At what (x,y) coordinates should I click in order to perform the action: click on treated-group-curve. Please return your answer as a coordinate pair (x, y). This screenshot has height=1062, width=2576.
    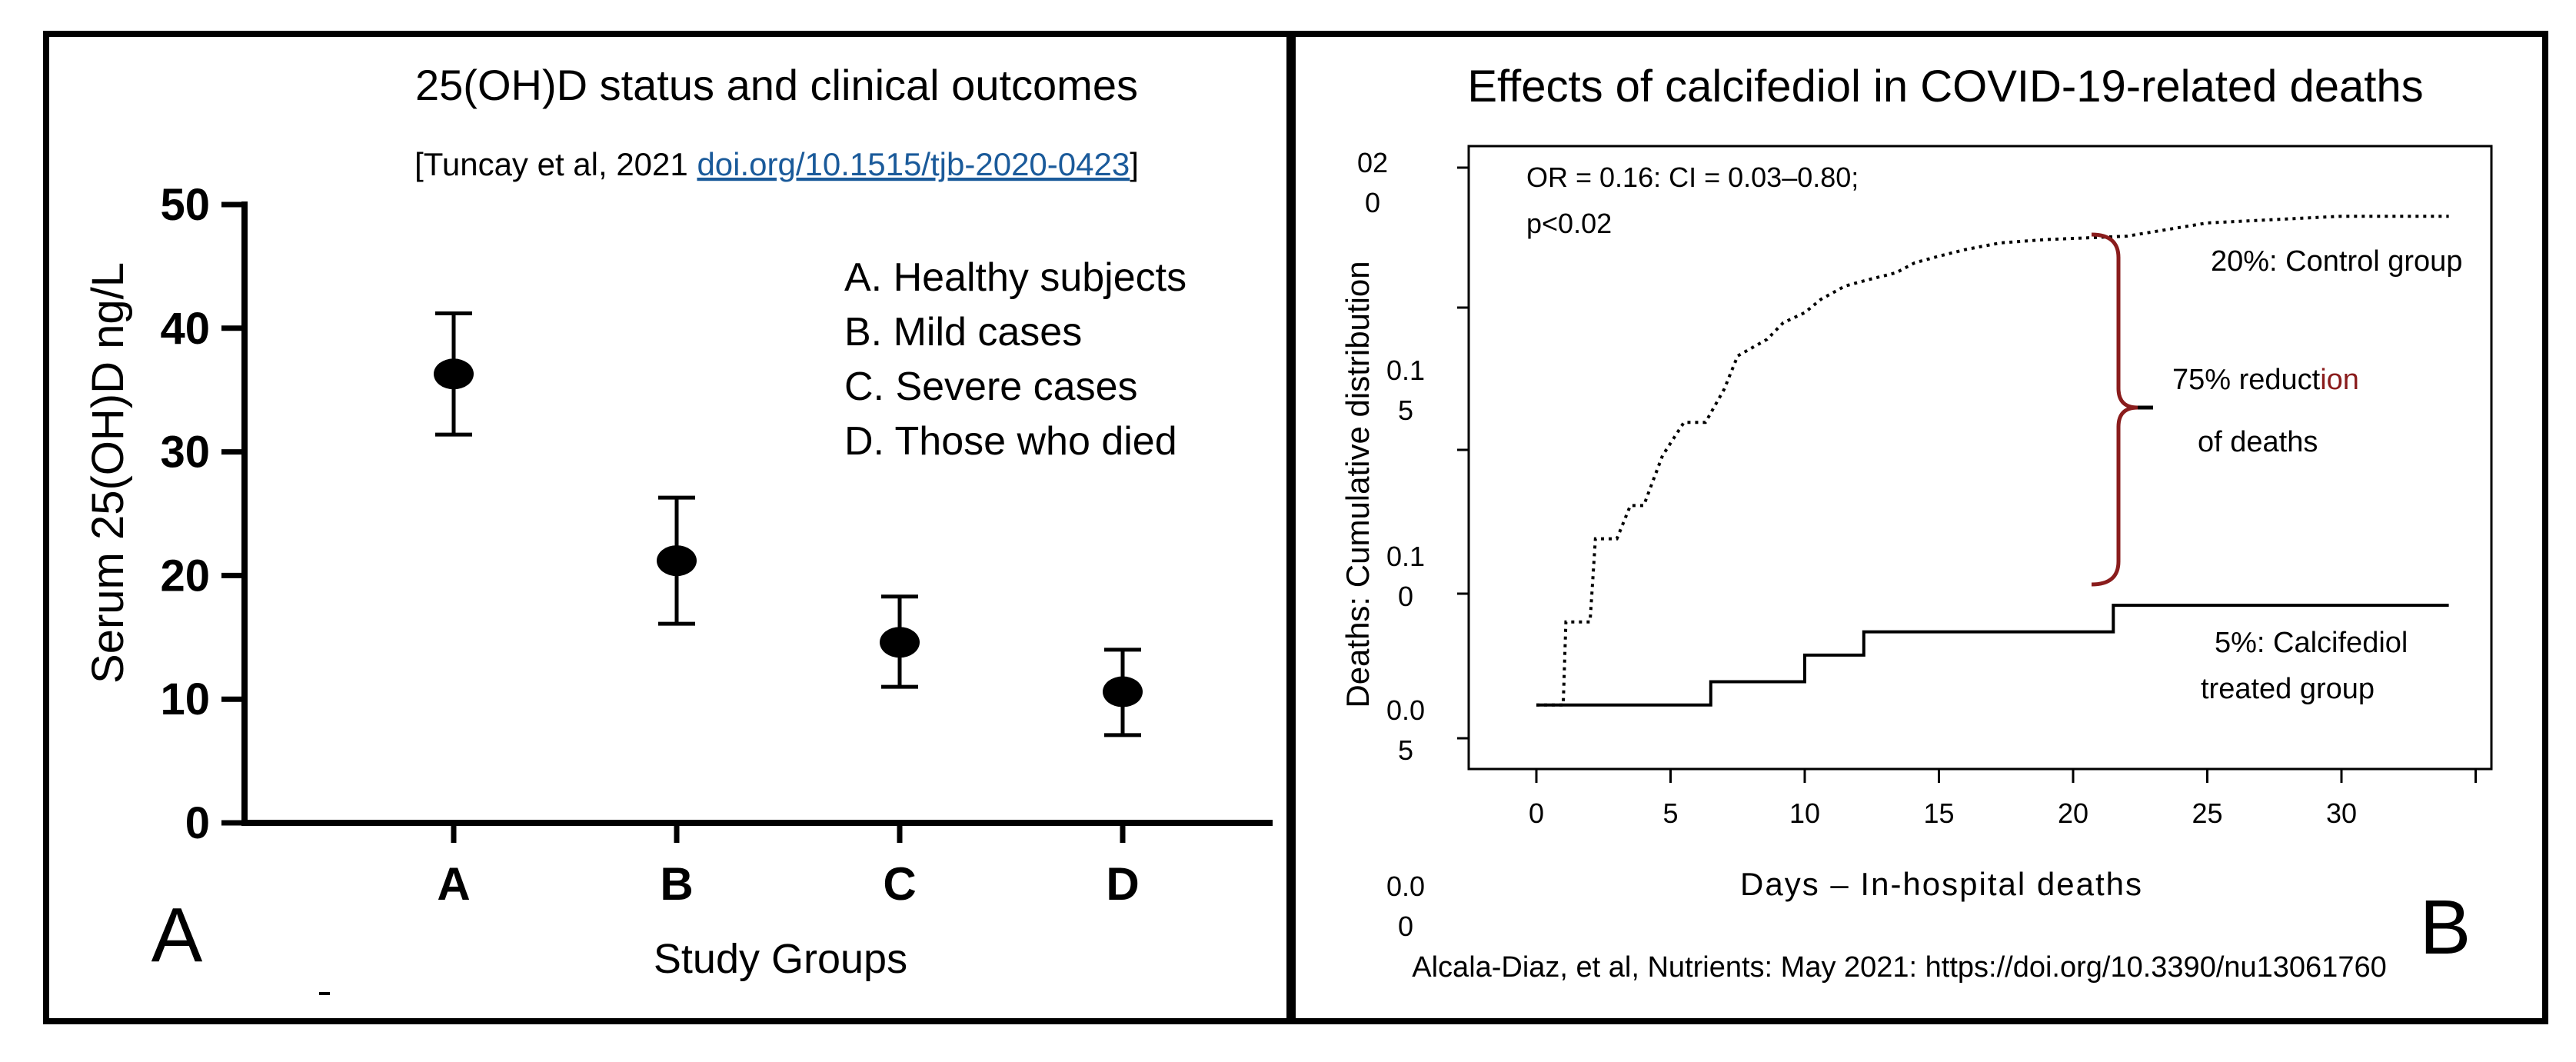
    Looking at the image, I should click on (1992, 655).